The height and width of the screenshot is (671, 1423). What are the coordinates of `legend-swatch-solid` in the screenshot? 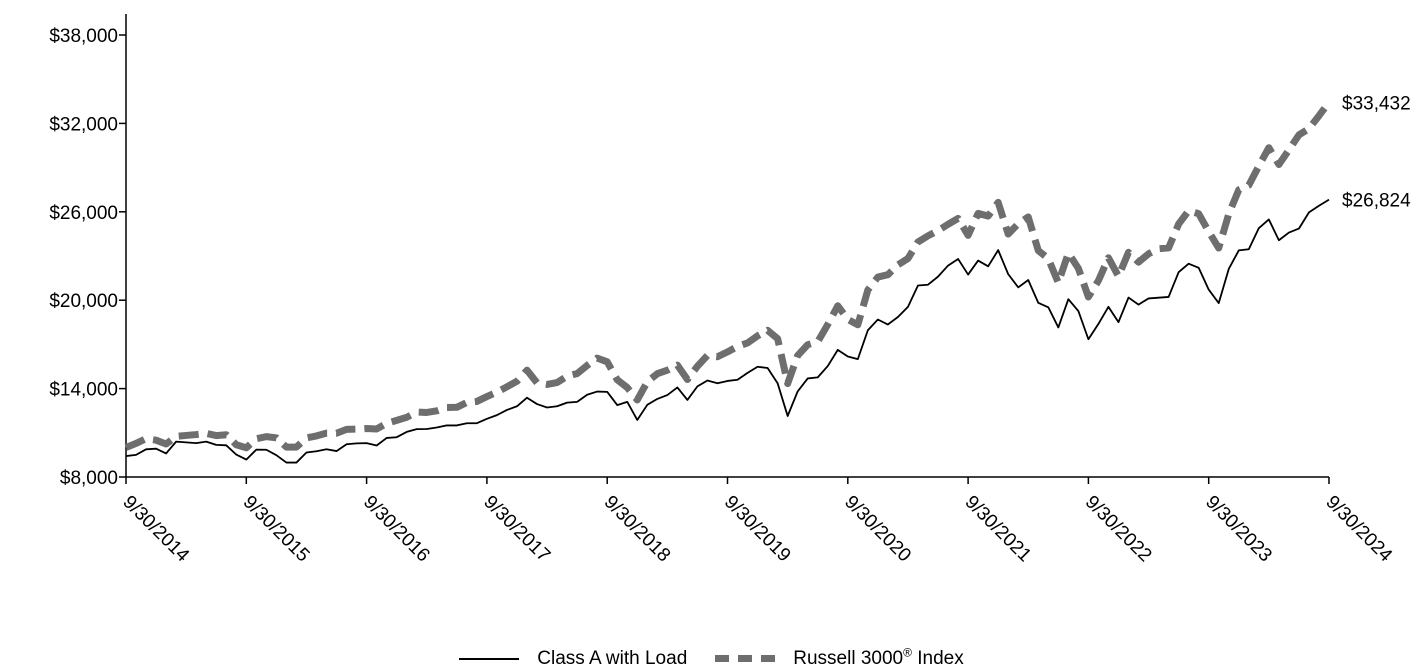 It's located at (489, 658).